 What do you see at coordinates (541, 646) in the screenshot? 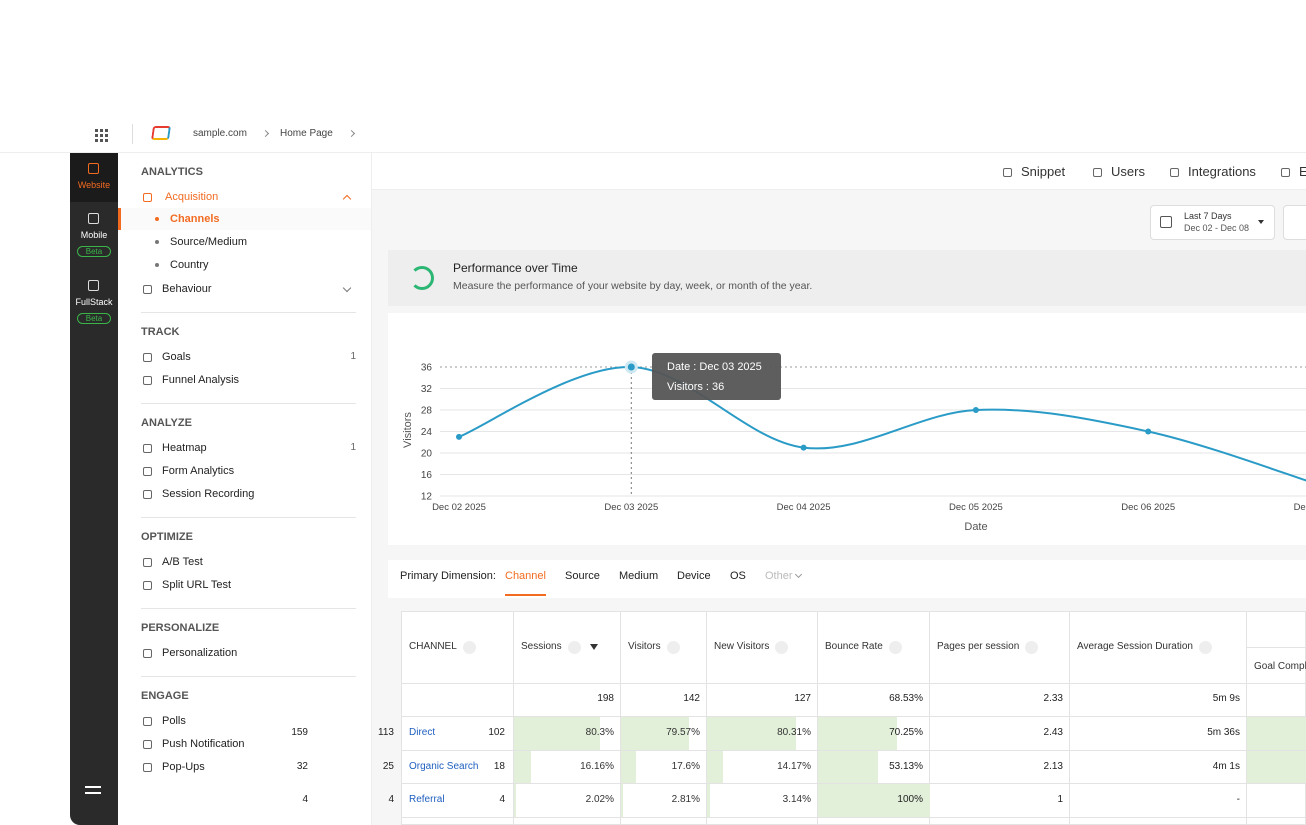
I see `column-header: Sessions` at bounding box center [541, 646].